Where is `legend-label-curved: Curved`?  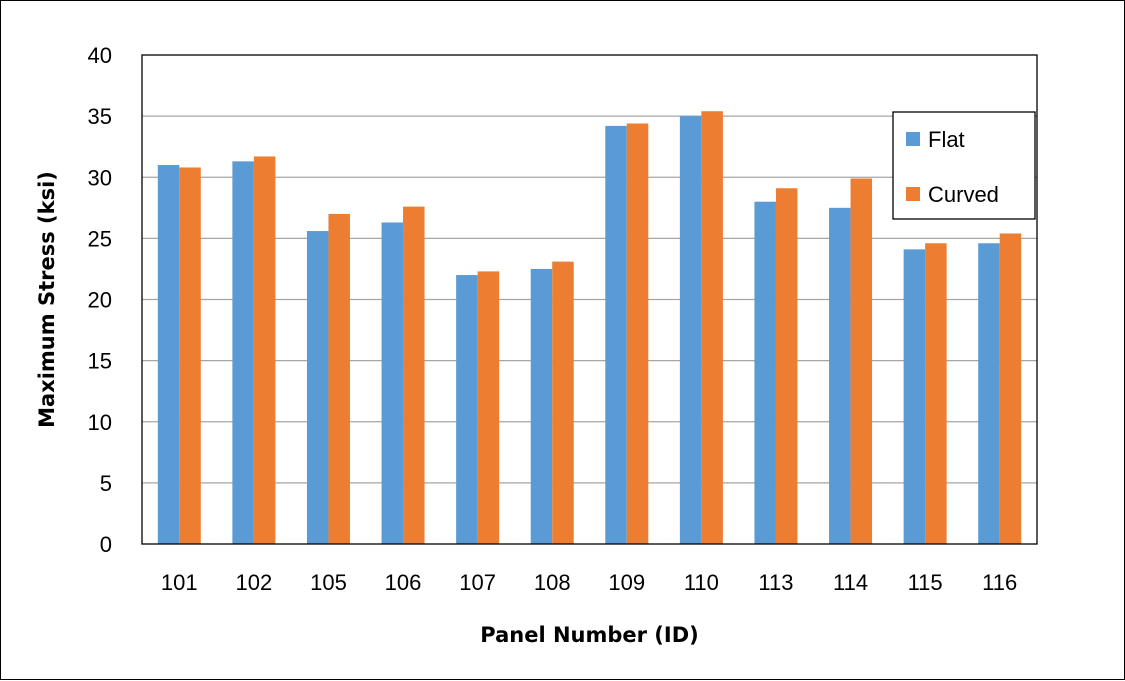 legend-label-curved: Curved is located at coordinates (963, 194).